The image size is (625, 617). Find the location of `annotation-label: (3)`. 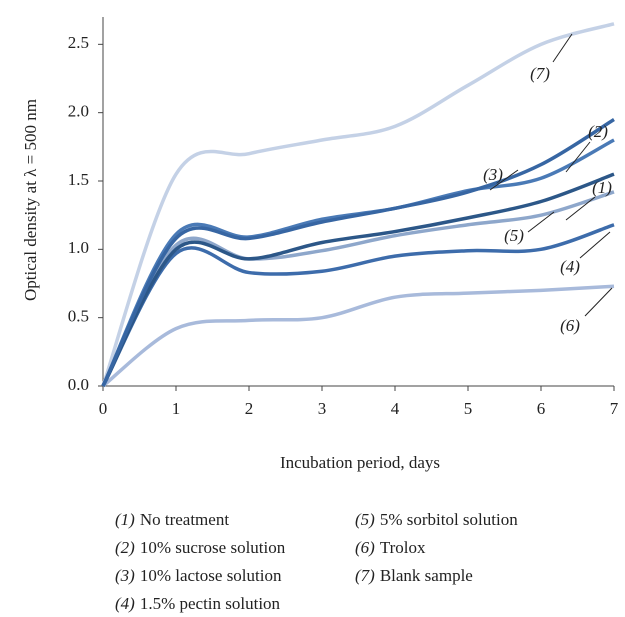

annotation-label: (3) is located at coordinates (493, 174).